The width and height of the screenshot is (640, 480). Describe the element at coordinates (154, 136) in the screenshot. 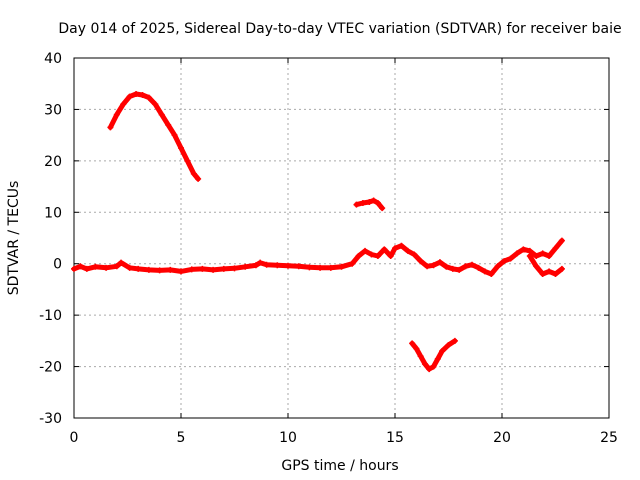

I see `series-arc-positive` at that location.